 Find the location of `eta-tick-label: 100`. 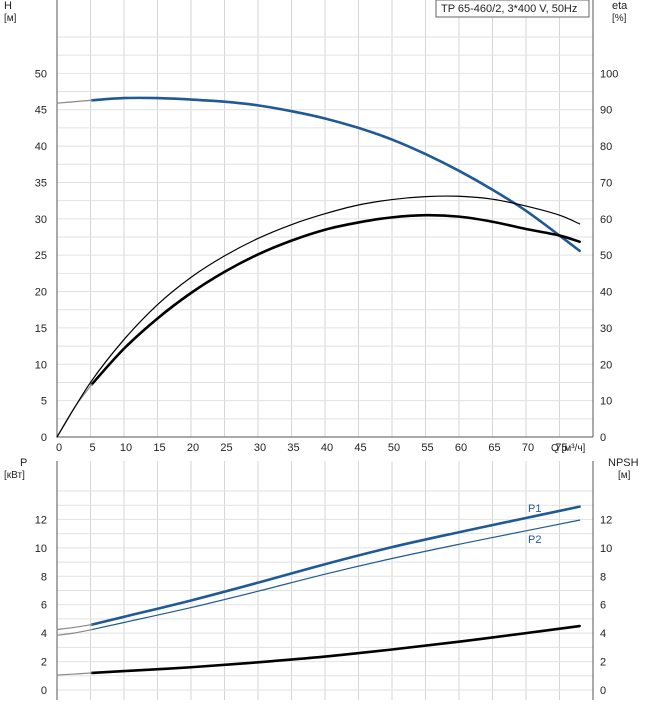

eta-tick-label: 100 is located at coordinates (609, 74).